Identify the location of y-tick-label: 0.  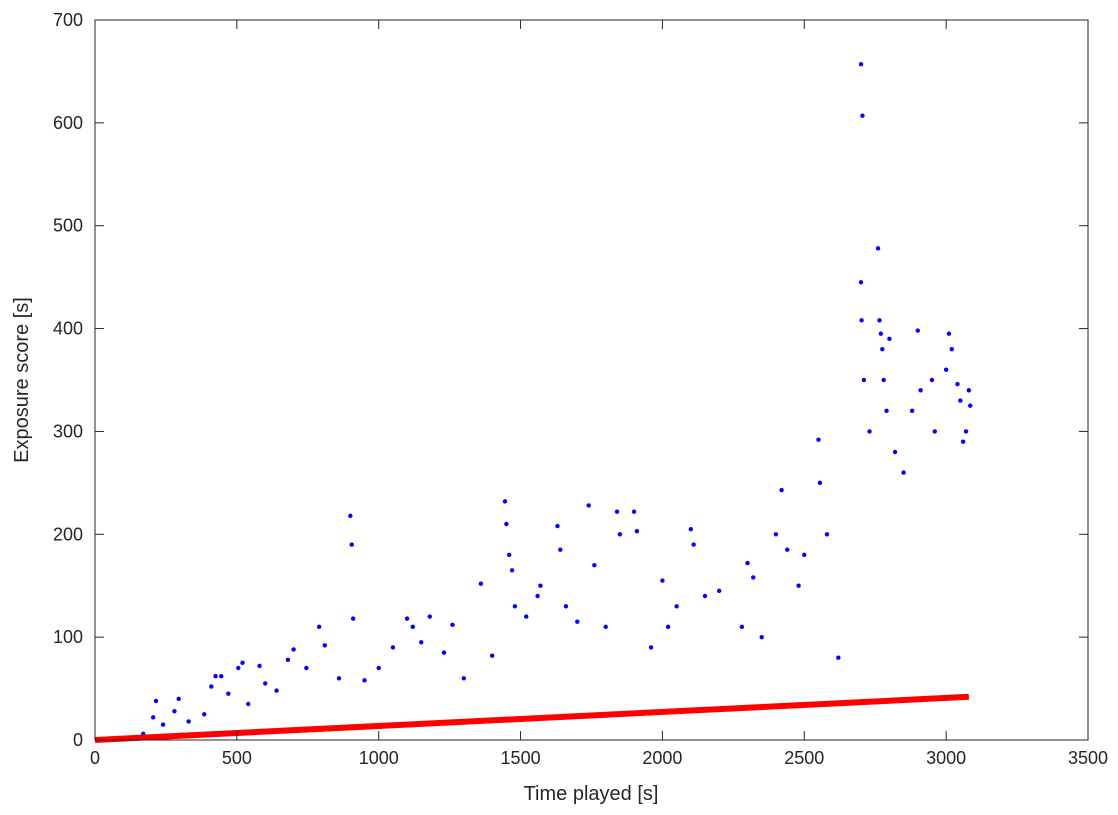
(78, 740).